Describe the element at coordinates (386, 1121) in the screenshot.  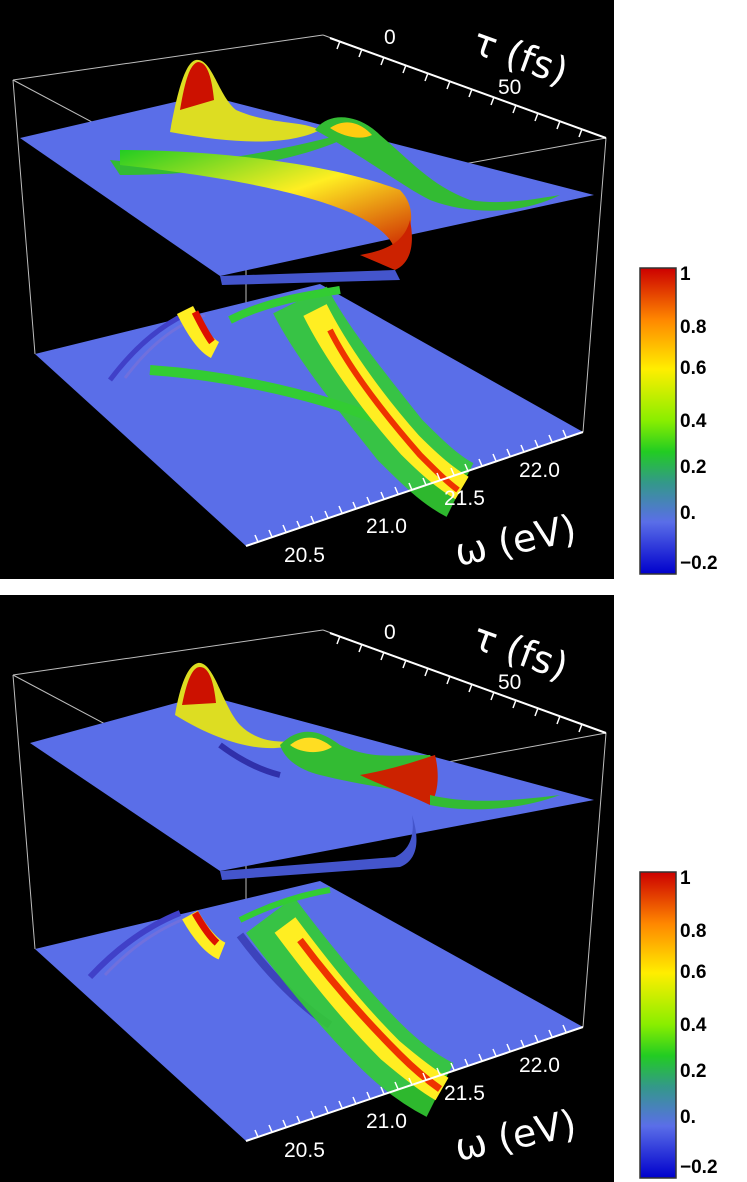
I see `omega-tick-21-0-2: 21.0` at that location.